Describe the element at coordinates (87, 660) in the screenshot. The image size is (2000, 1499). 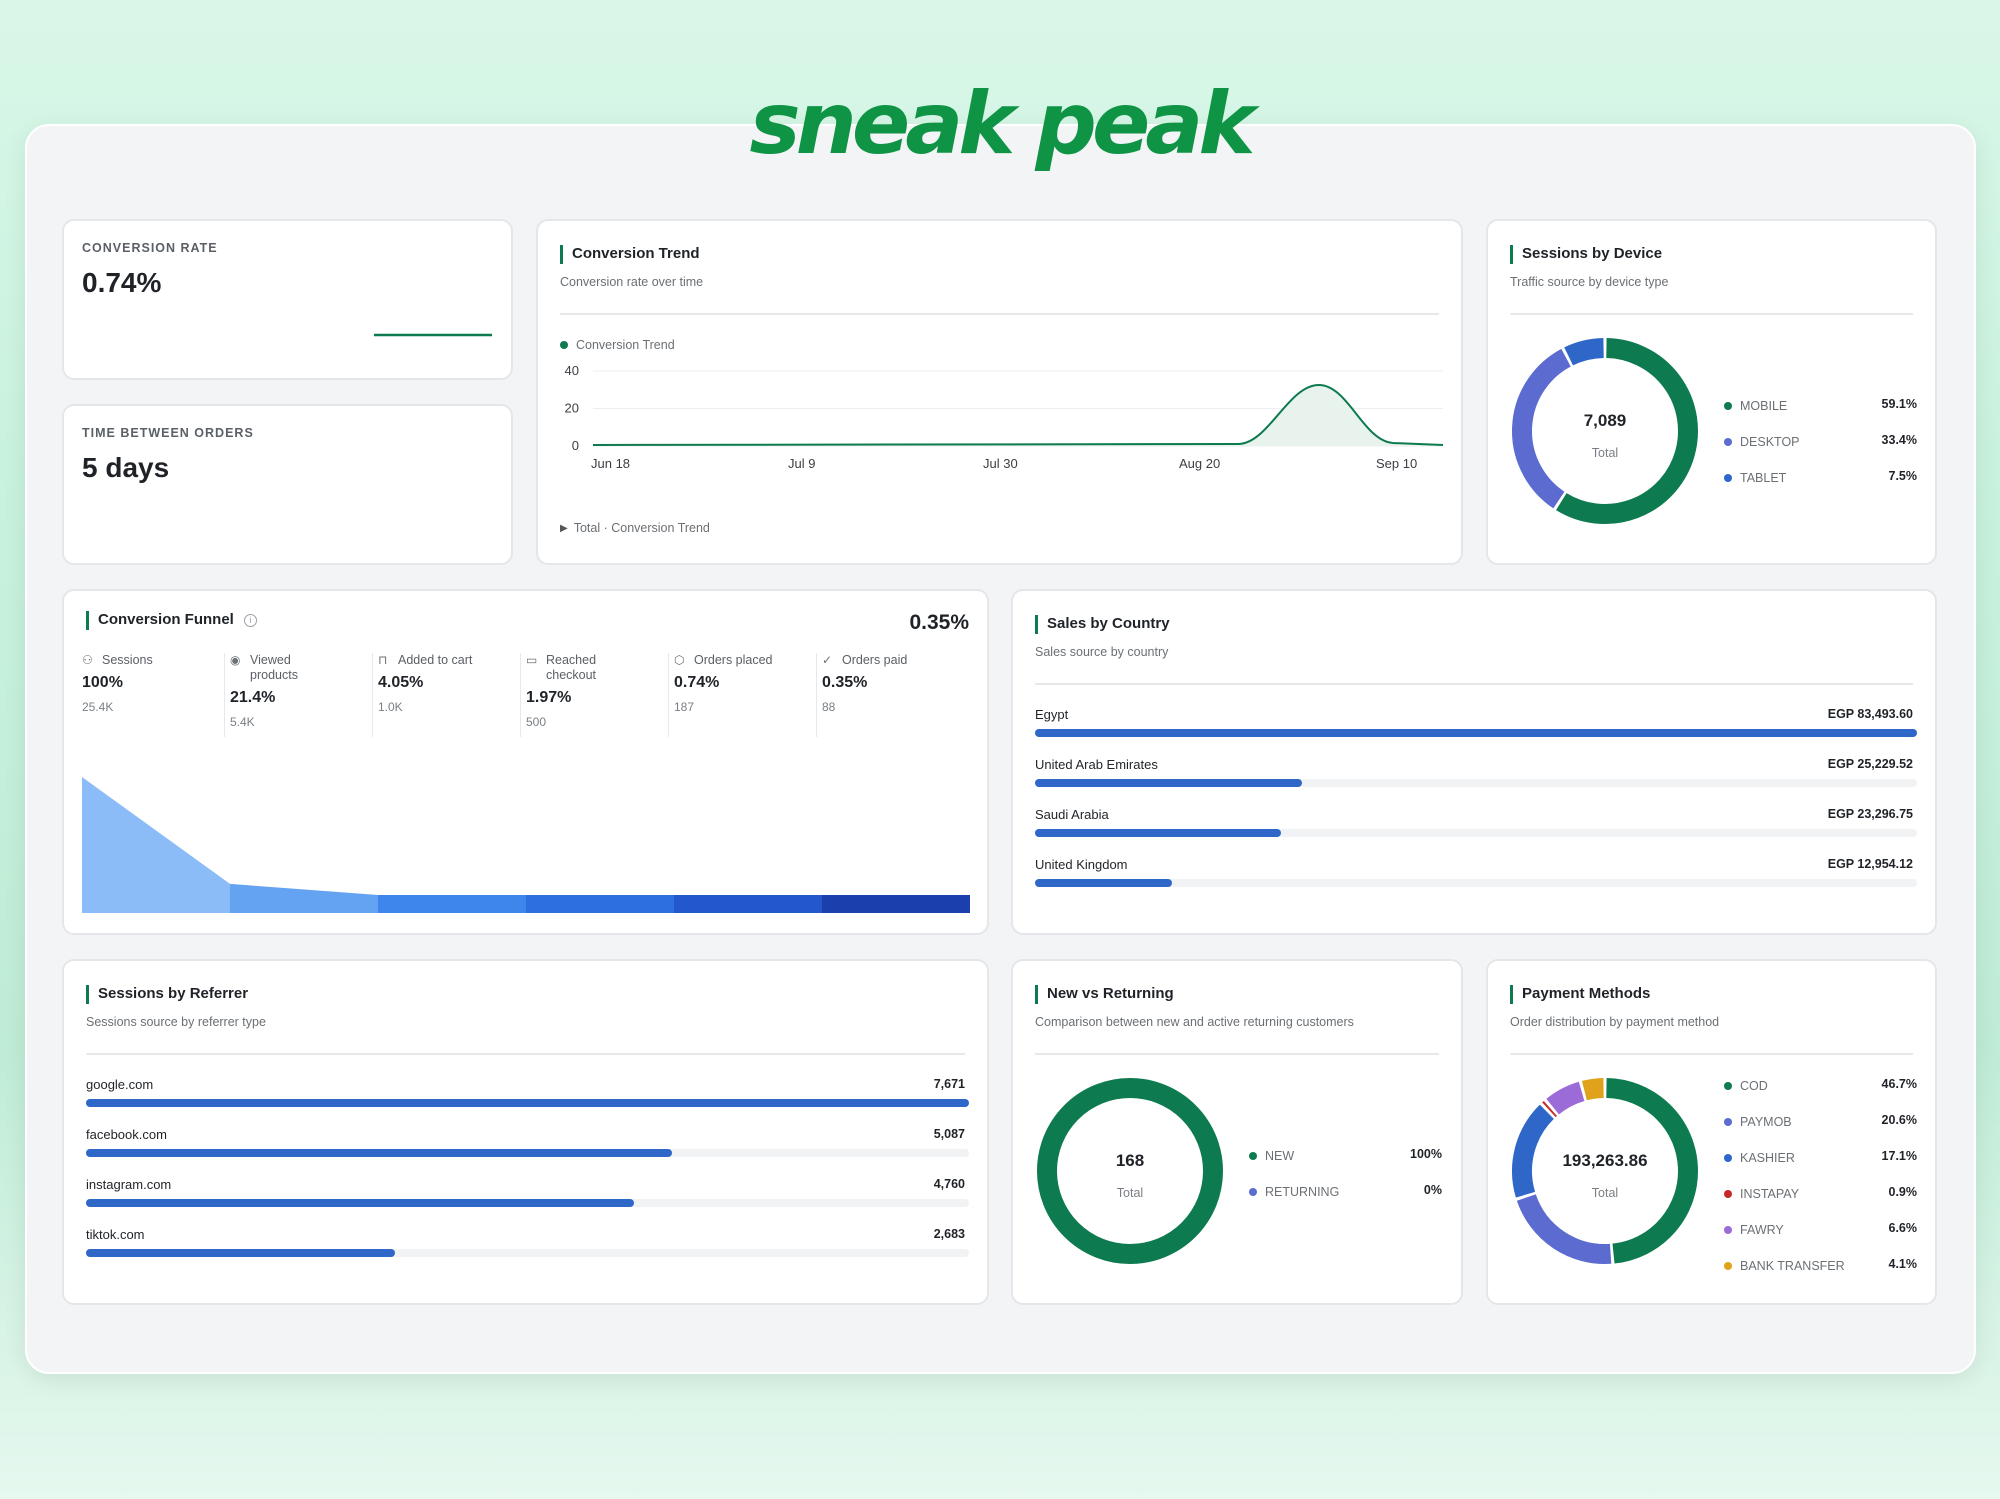
I see `users-icon: ⚇` at that location.